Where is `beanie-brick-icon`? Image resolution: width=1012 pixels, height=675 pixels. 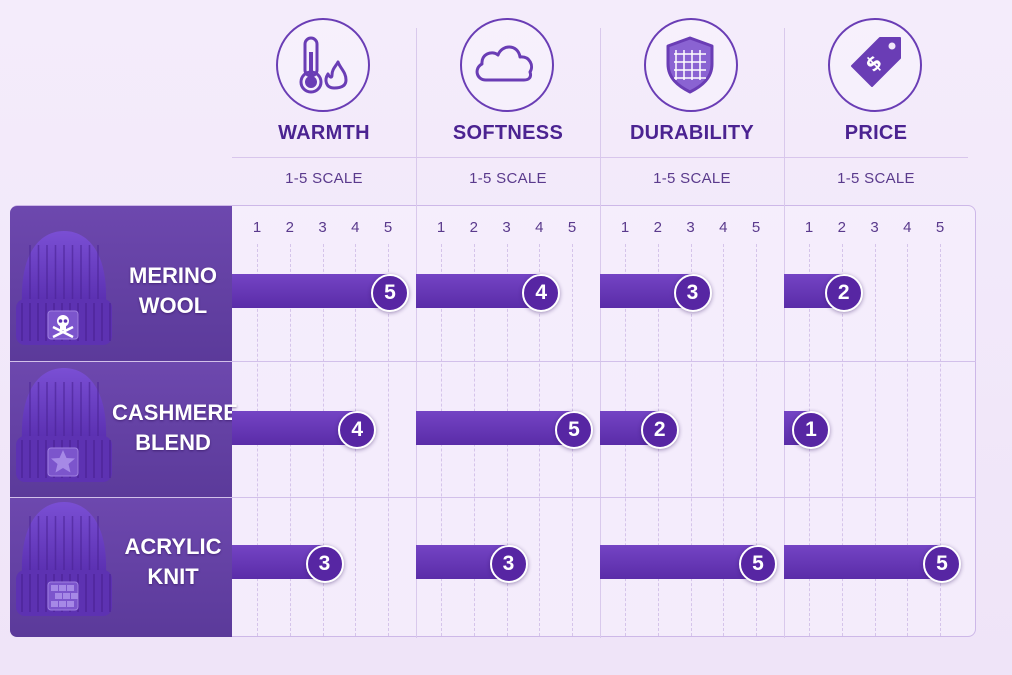
beanie-brick-icon is located at coordinates (64, 559).